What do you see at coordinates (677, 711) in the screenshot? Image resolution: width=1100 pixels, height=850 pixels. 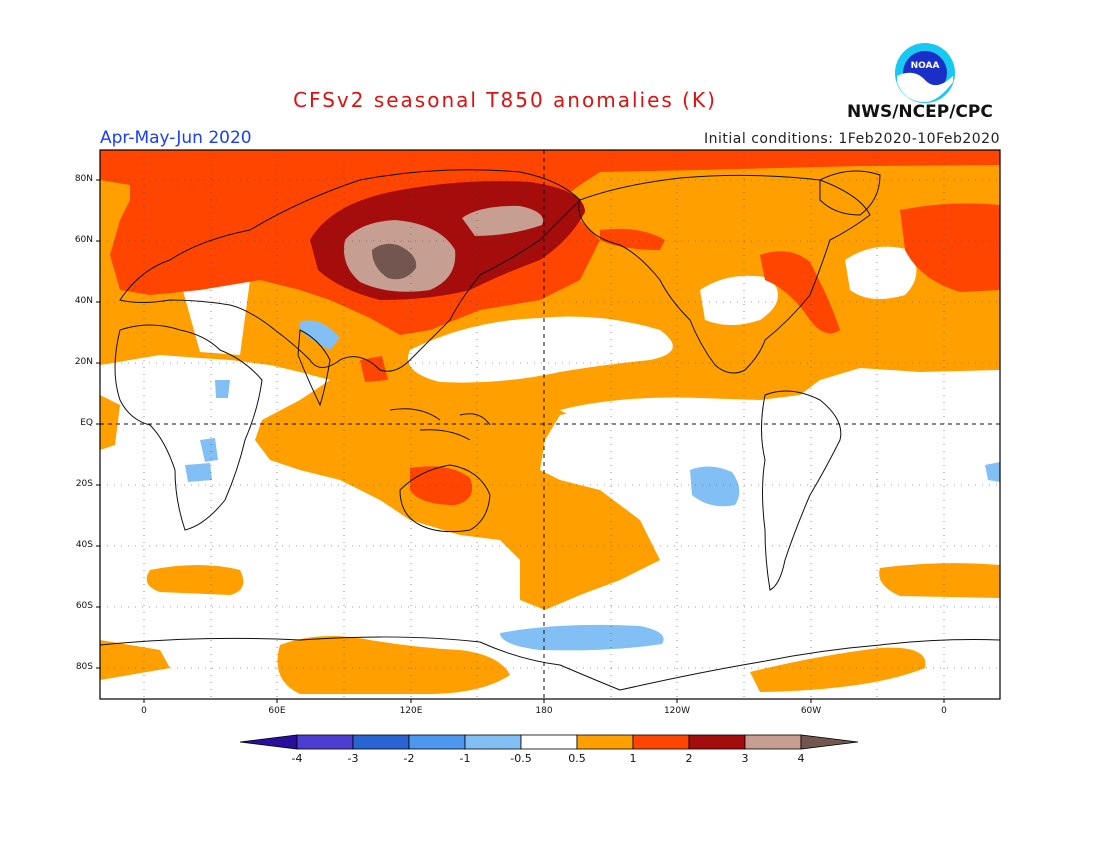 I see `lon-label: 120W` at bounding box center [677, 711].